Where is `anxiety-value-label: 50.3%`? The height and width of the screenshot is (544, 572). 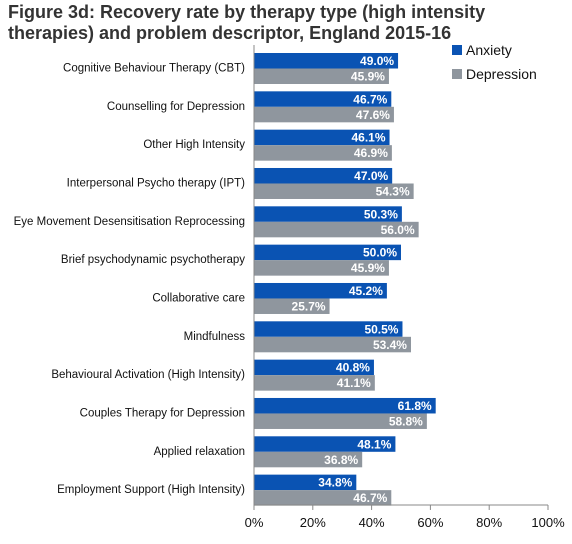 anxiety-value-label: 50.3% is located at coordinates (381, 214).